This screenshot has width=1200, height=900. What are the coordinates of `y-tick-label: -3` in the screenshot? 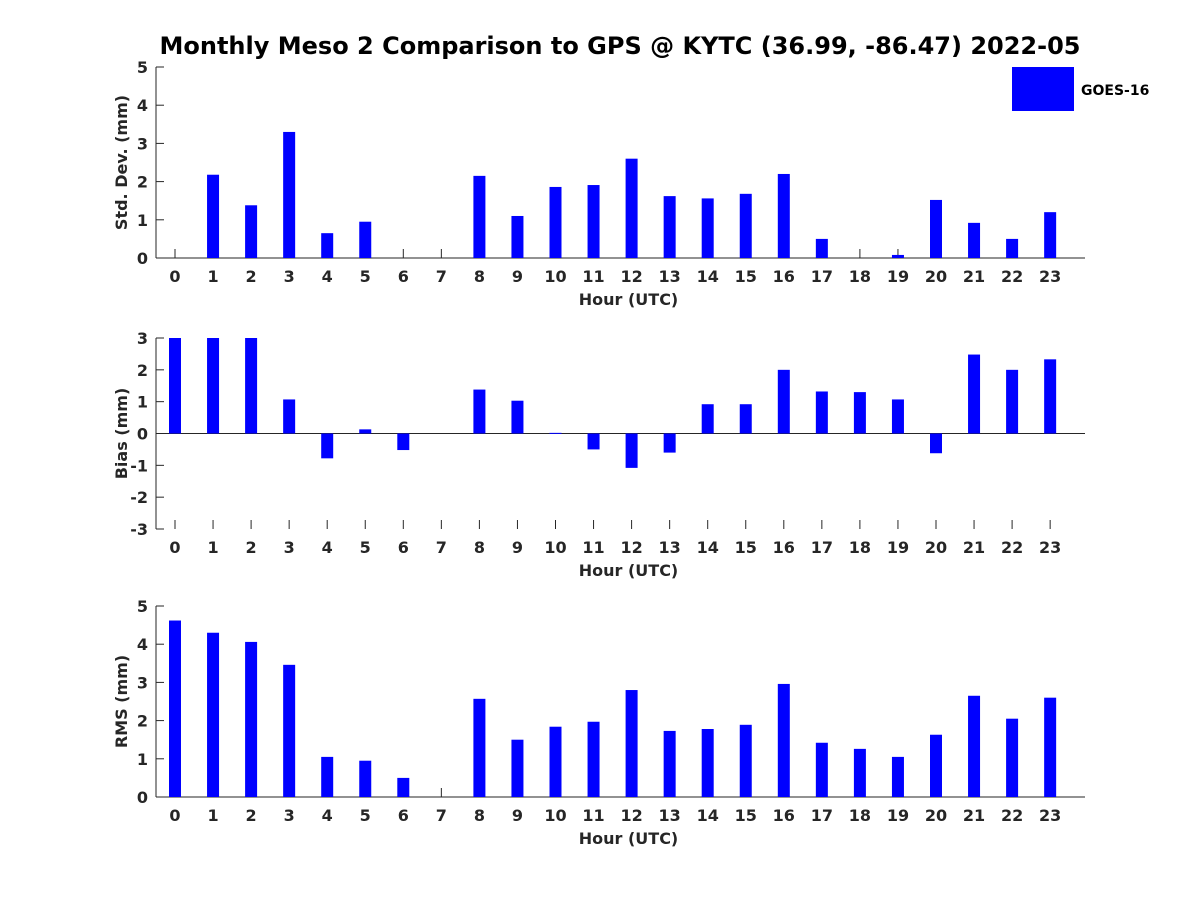 It's located at (139, 529).